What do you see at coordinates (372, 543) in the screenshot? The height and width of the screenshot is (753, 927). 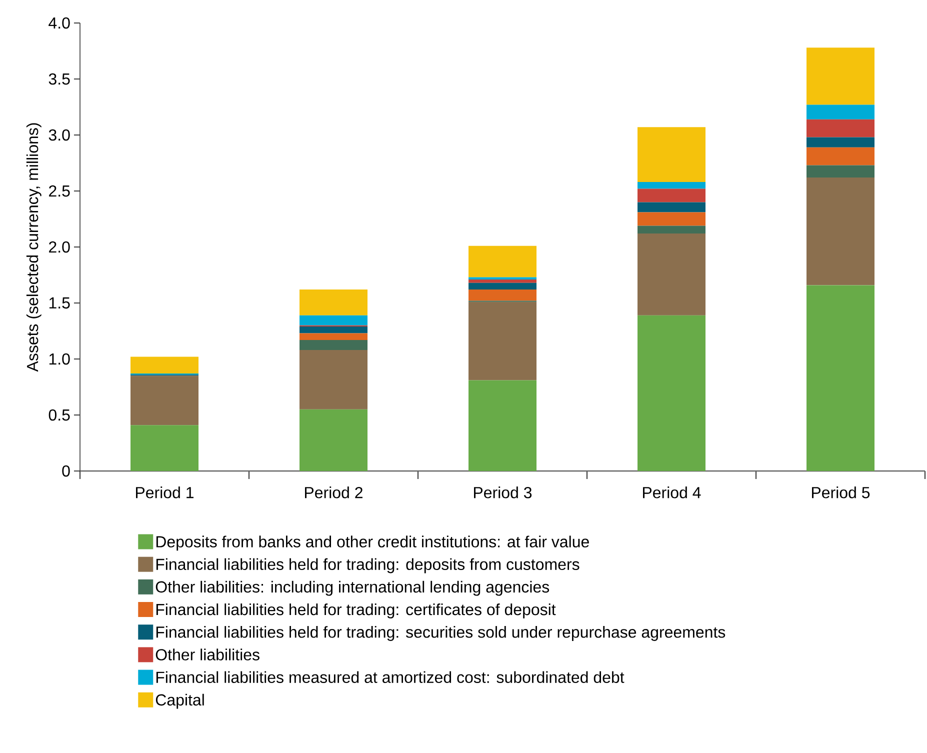 I see `legend-label: Deposits from banks and other credit institutions: at fair value` at bounding box center [372, 543].